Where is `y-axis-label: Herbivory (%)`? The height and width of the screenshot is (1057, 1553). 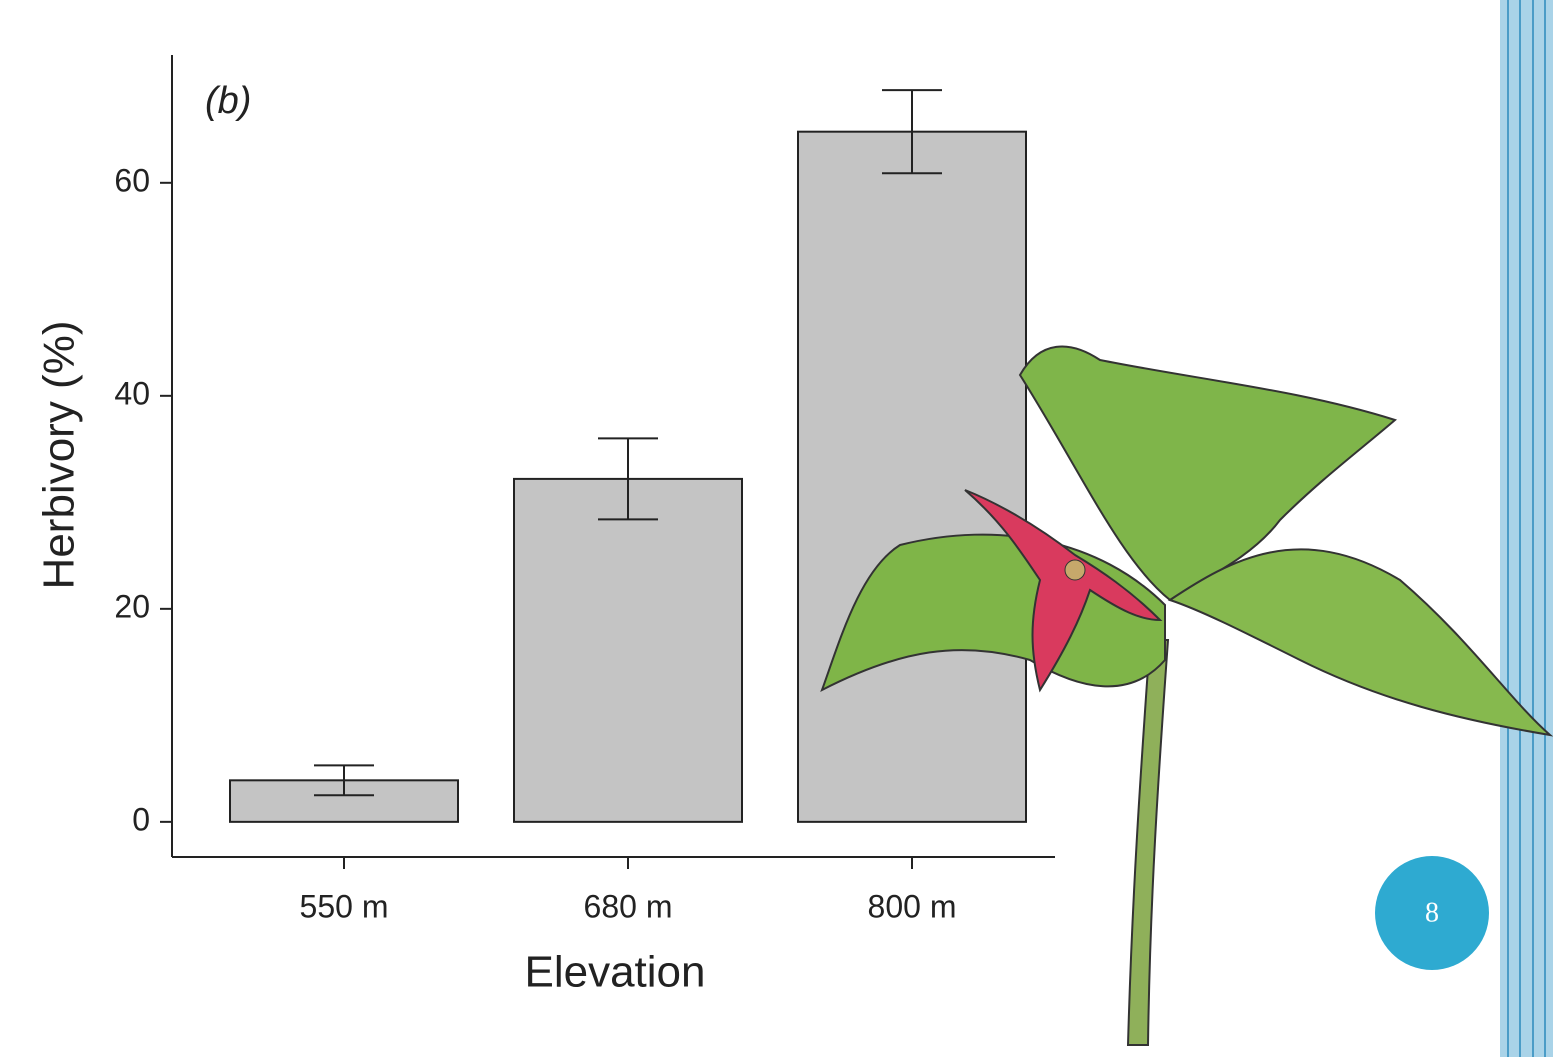
y-axis-label: Herbivory (%) is located at coordinates (59, 455).